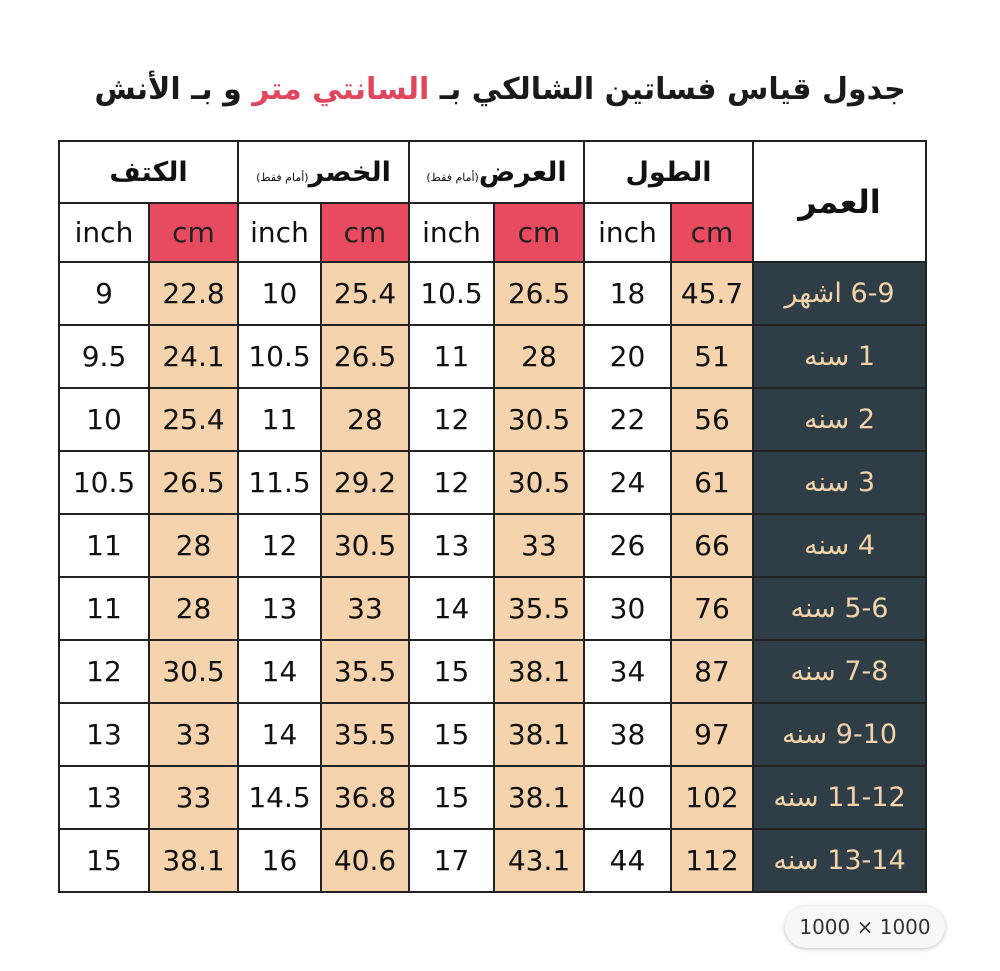 Image resolution: width=1000 pixels, height=971 pixels. Describe the element at coordinates (168, 89) in the screenshot. I see `title-text: و بـ الأنش` at that location.